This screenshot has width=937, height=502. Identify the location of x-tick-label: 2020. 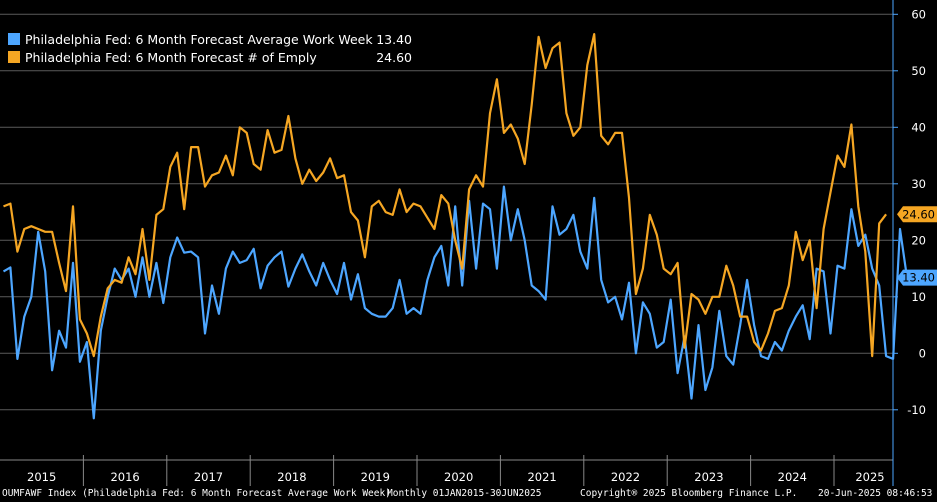
(458, 477).